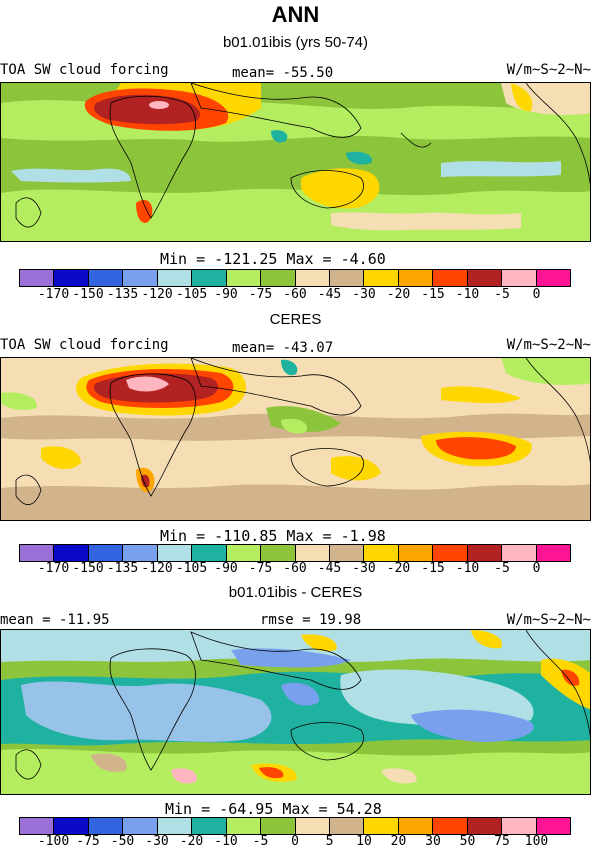  Describe the element at coordinates (398, 841) in the screenshot. I see `colorbar-tick-label: 20` at that location.